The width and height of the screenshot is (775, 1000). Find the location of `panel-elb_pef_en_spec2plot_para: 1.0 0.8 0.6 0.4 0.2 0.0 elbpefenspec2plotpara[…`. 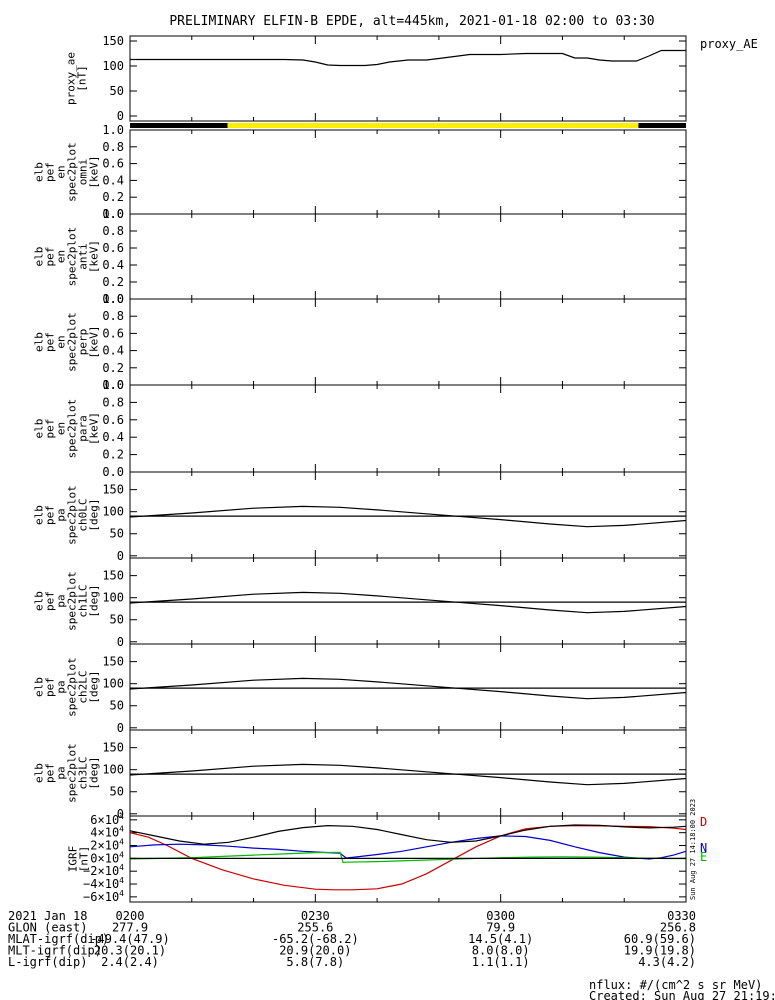

panel-elb_pef_en_spec2plot_para: 1.0 0.8 0.6 0.4 0.2 0.0 elbpefenspec2plotpara[… is located at coordinates (360, 428).